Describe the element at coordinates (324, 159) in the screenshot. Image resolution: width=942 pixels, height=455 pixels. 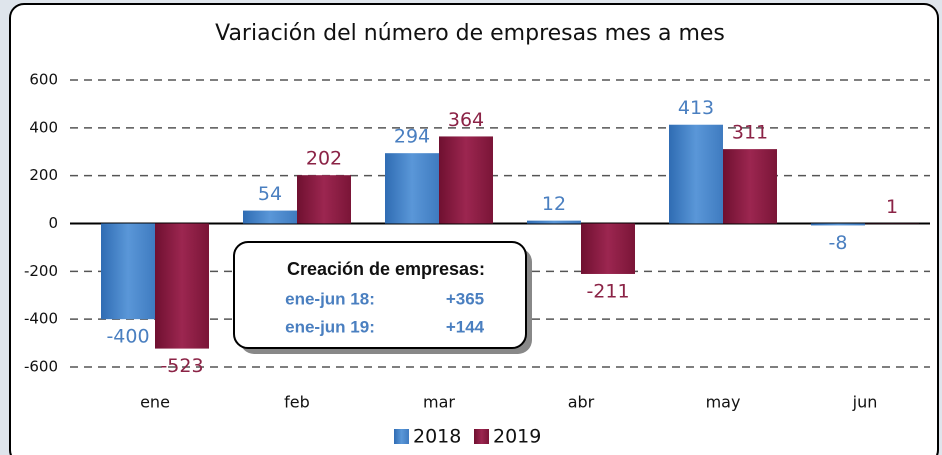
I see `data-label: 202` at that location.